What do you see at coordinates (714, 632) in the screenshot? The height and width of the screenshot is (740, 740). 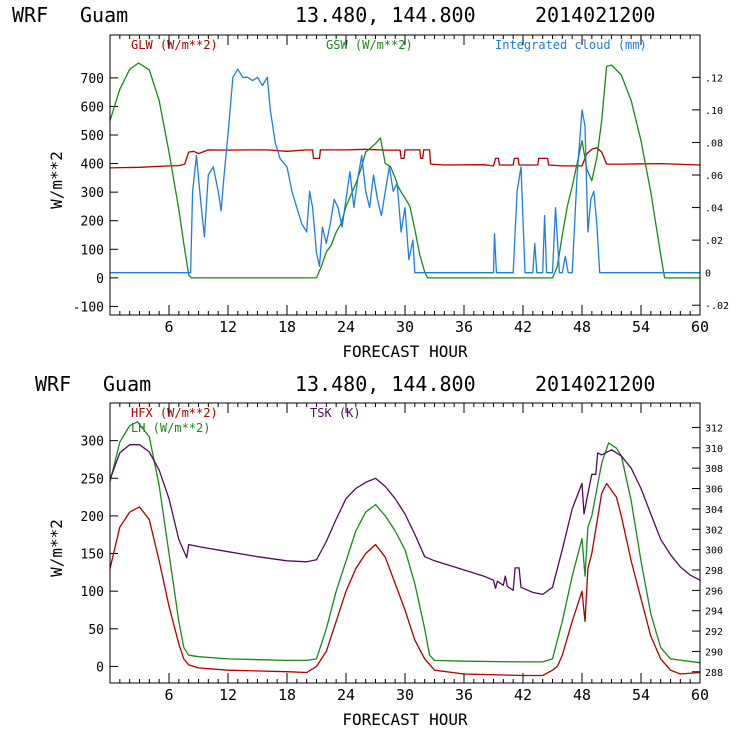 I see `chart2-y2-tick-label: 292` at bounding box center [714, 632].